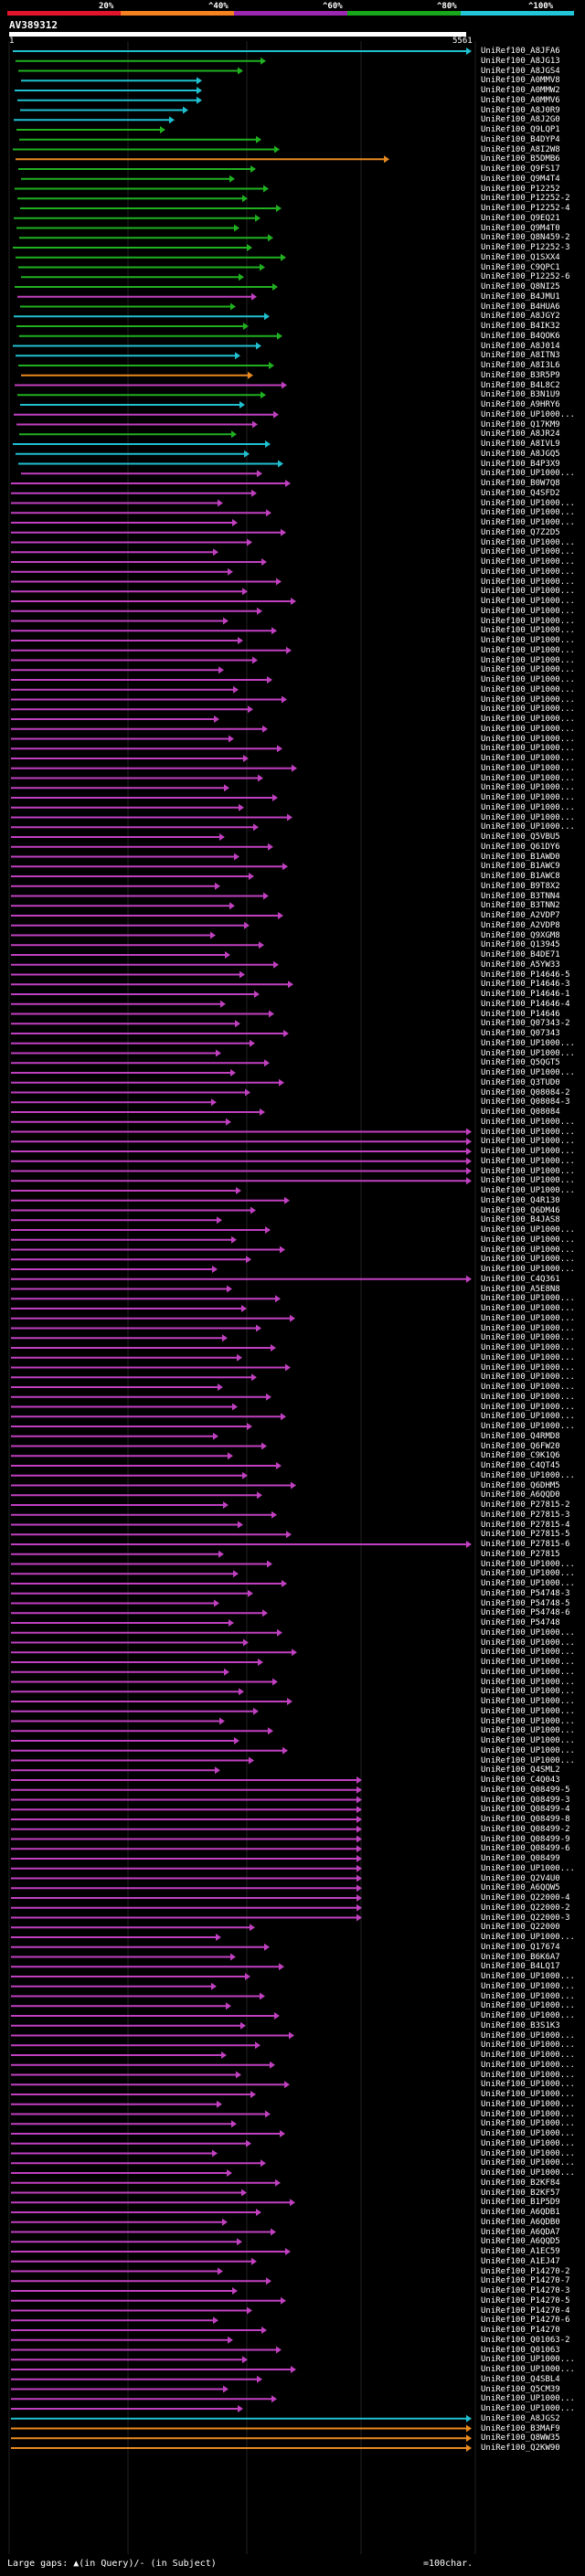 The image size is (585, 2576). What do you see at coordinates (525, 975) in the screenshot?
I see `hit-label: UniRef100_P14646-5` at bounding box center [525, 975].